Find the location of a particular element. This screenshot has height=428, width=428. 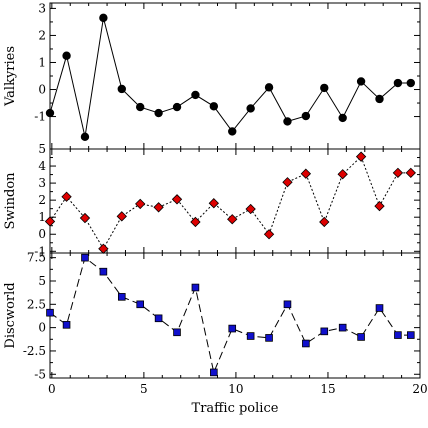

y-axis-label: Valkyries is located at coordinates (10, 76).